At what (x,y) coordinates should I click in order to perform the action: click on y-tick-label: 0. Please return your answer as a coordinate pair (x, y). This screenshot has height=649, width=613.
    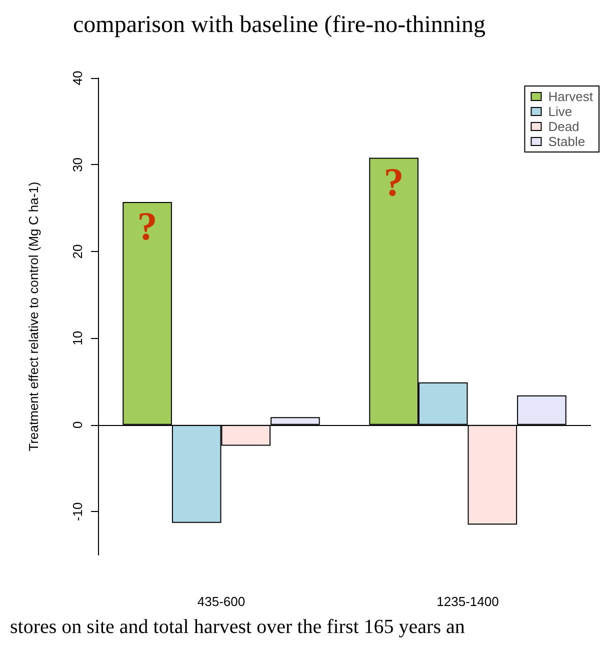
    Looking at the image, I should click on (77, 425).